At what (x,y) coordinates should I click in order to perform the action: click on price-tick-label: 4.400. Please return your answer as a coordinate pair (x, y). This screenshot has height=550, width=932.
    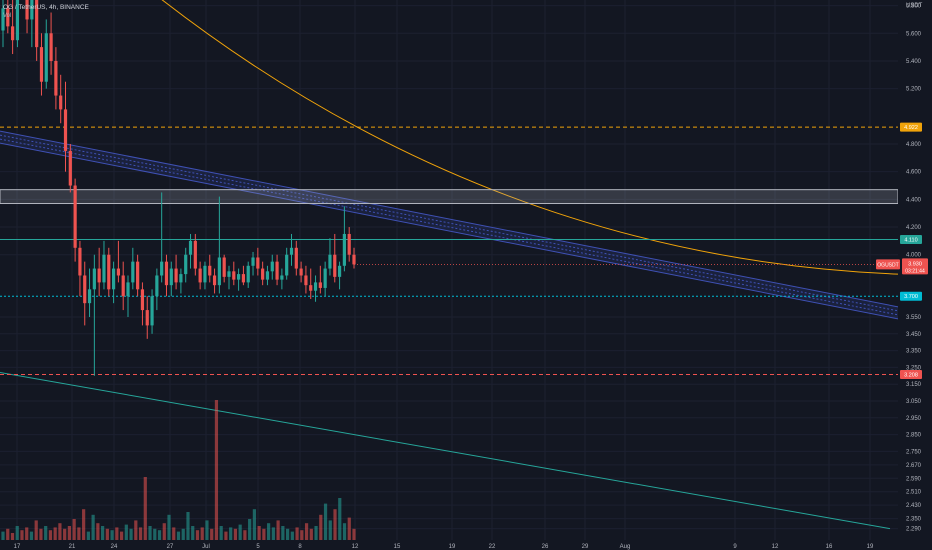
    Looking at the image, I should click on (914, 200).